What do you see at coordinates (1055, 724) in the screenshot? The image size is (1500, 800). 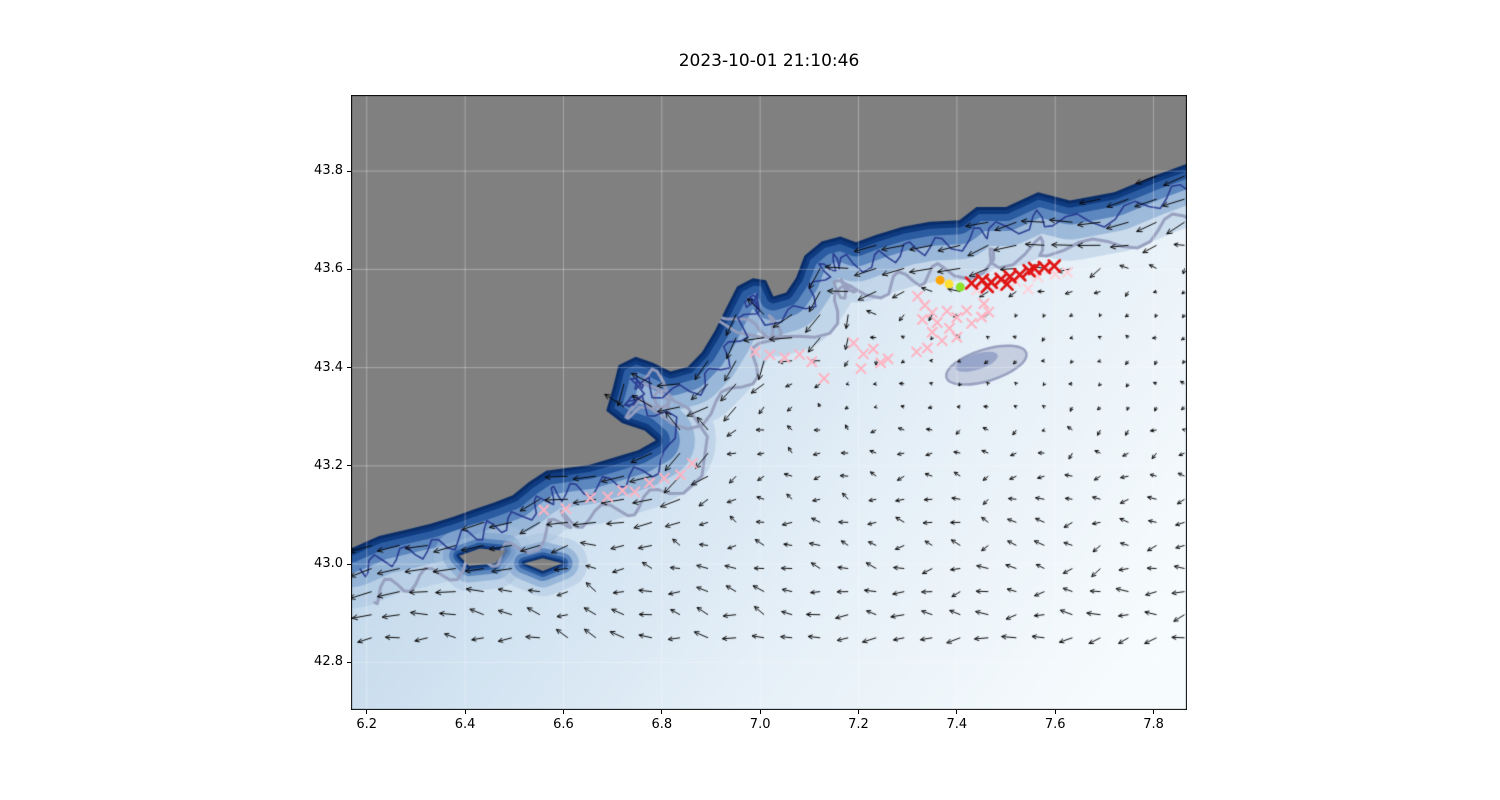 I see `x-tick-label: 7.6` at bounding box center [1055, 724].